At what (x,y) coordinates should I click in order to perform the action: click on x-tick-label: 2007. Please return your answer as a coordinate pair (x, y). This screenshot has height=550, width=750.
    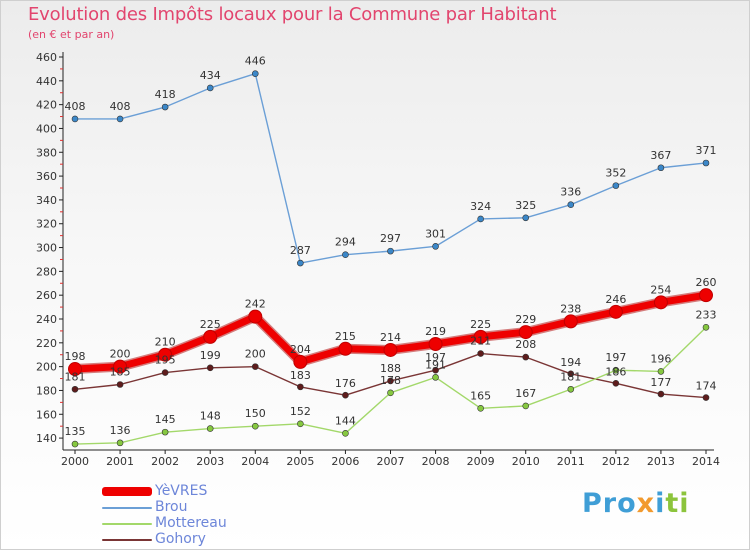
    Looking at the image, I should click on (391, 461).